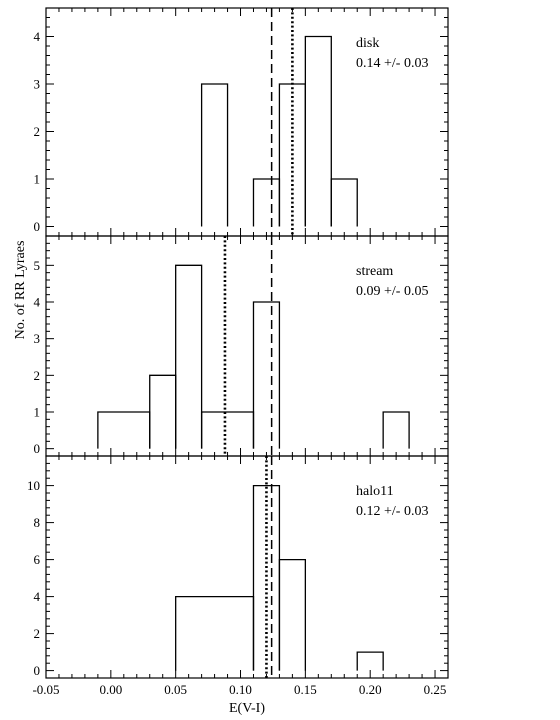  What do you see at coordinates (37, 559) in the screenshot?
I see `y-tick-label: 6` at bounding box center [37, 559].